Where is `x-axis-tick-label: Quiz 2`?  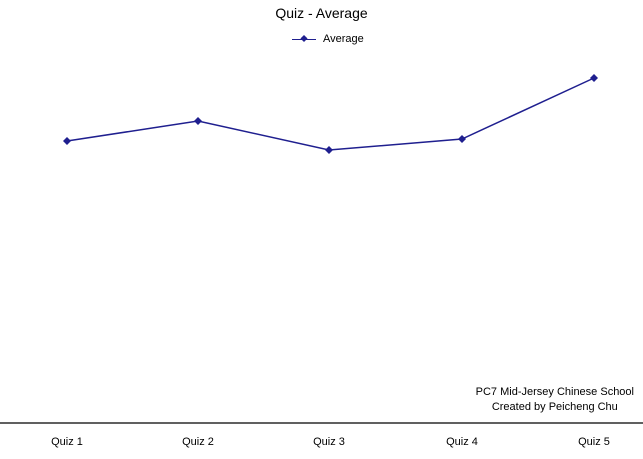
x-axis-tick-label: Quiz 2 is located at coordinates (198, 442).